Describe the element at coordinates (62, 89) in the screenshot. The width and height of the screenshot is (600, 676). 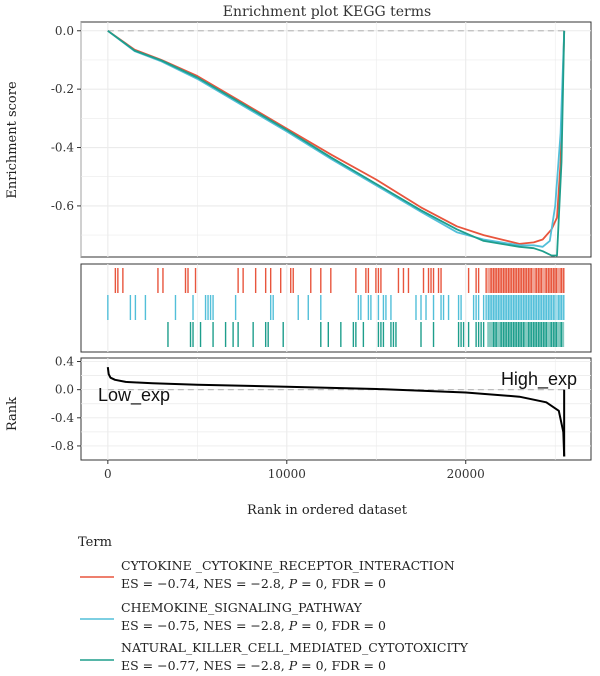
I see `y-tick-label: -0.2` at that location.